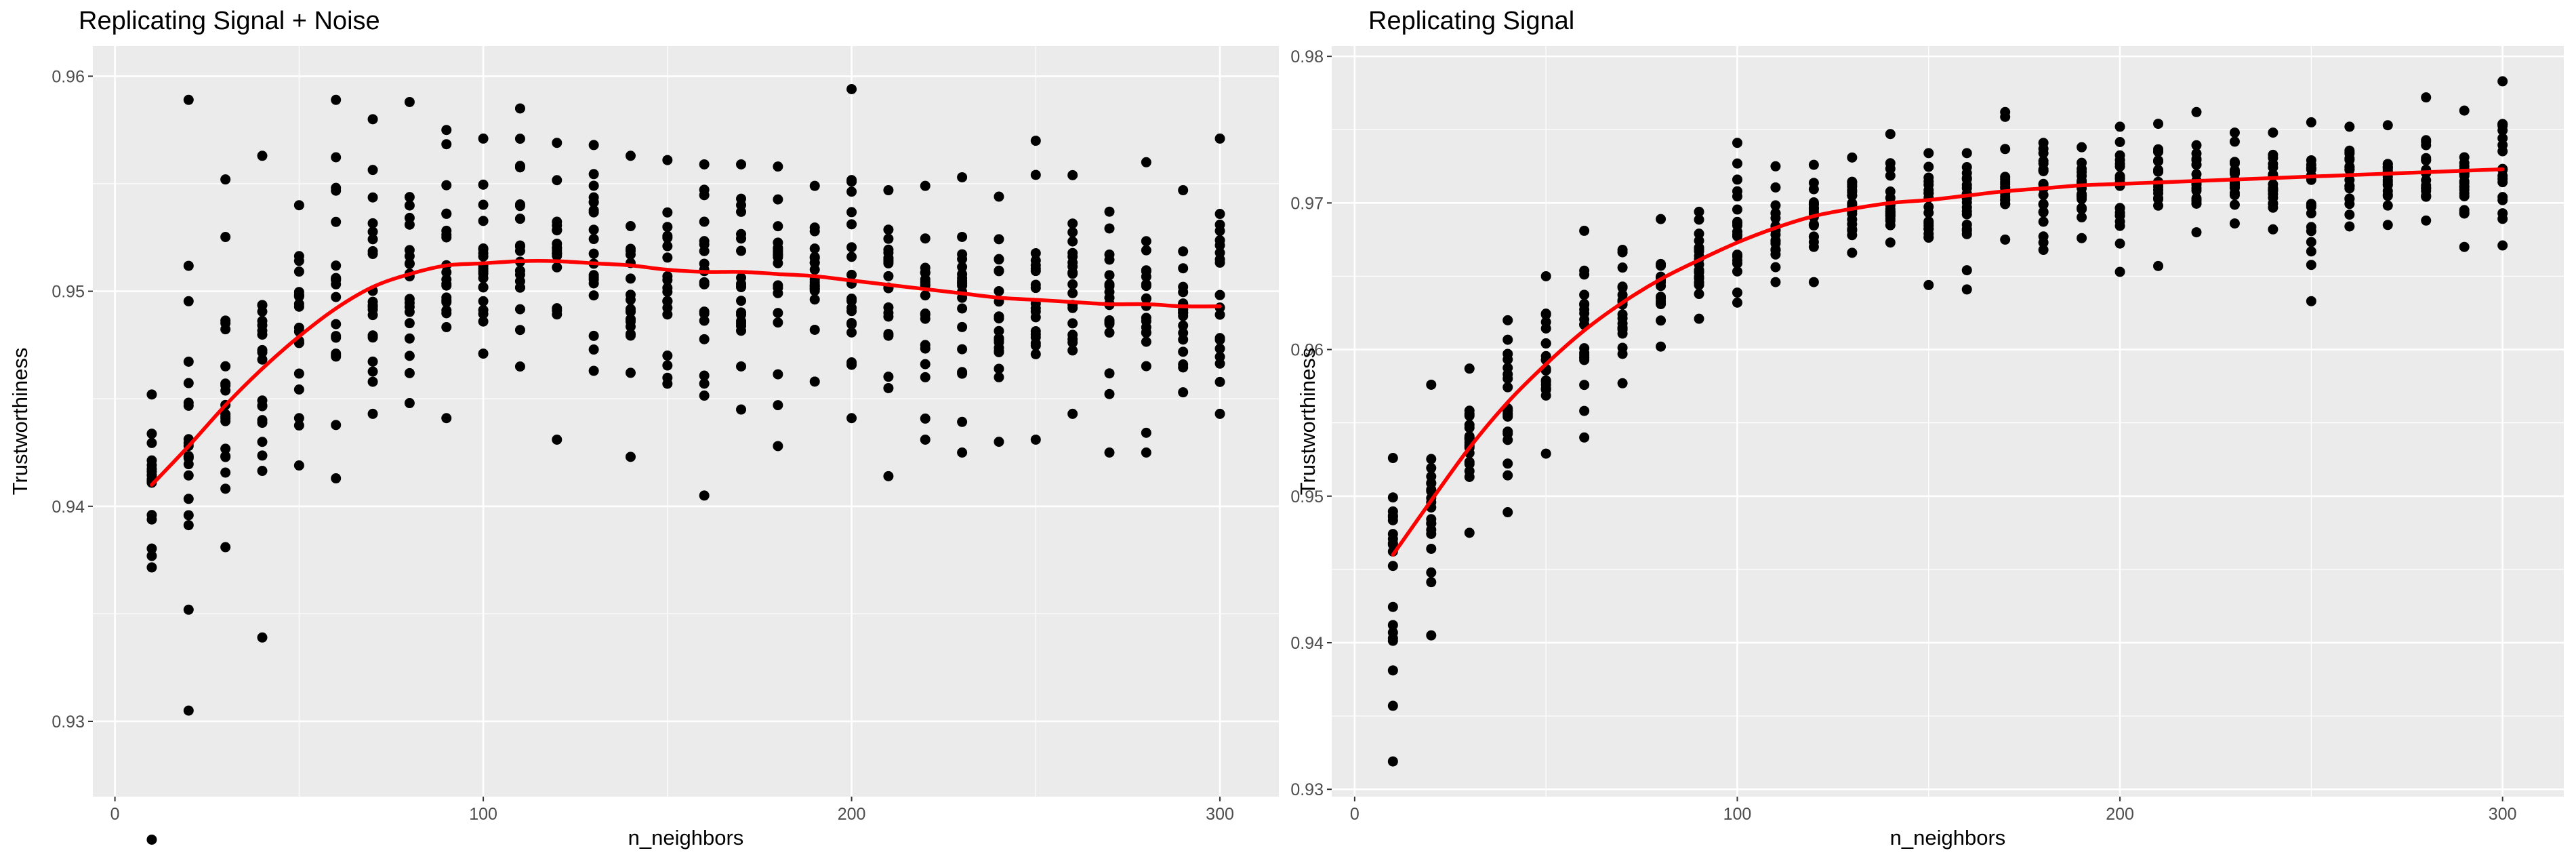 Image resolution: width=2576 pixels, height=859 pixels. I want to click on x-tick-label: 0, so click(115, 814).